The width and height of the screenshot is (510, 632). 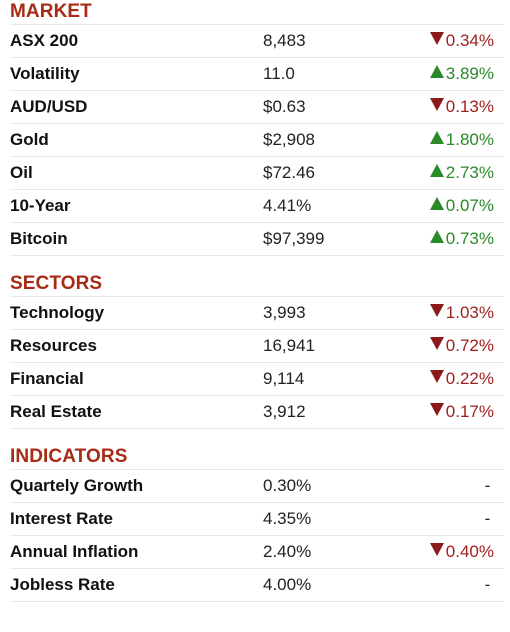 What do you see at coordinates (257, 173) in the screenshot?
I see `table-row: Oil $72.46 2.73%` at bounding box center [257, 173].